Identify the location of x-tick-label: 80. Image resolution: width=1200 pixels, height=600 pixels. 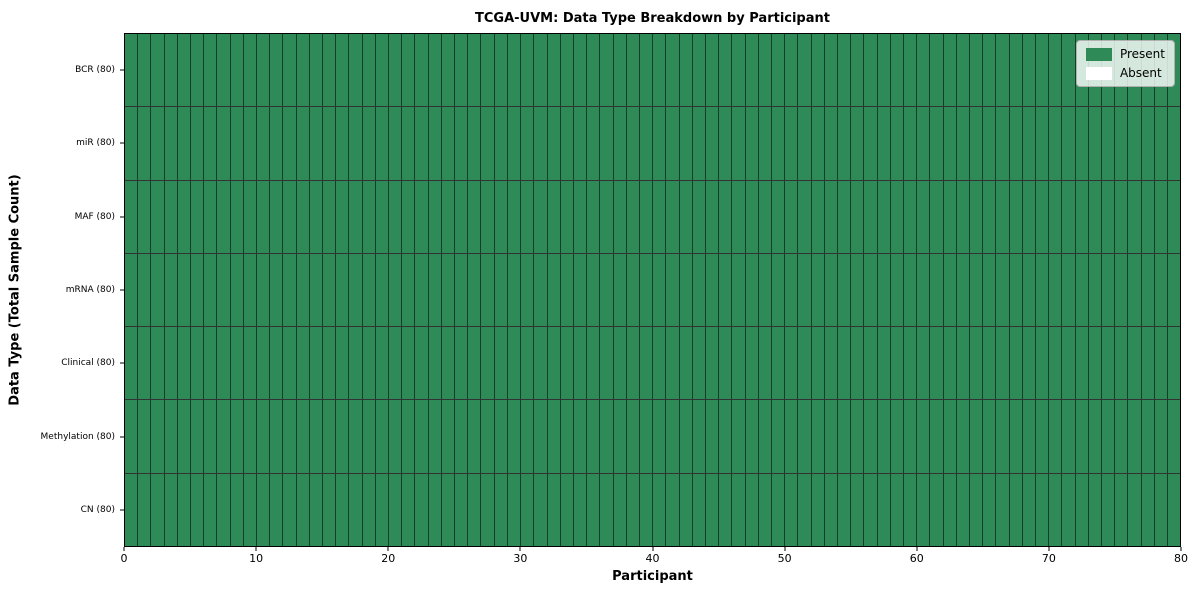
(1181, 558).